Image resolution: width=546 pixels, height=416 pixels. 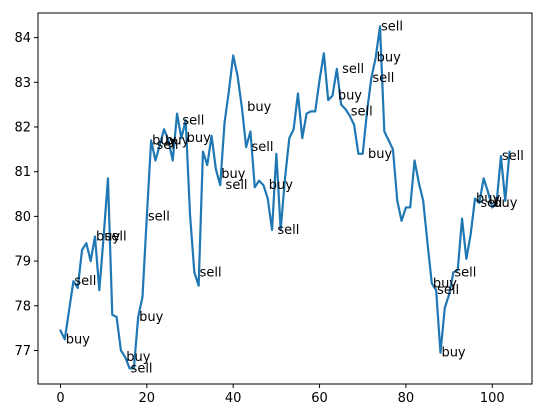 What do you see at coordinates (22, 38) in the screenshot?
I see `y-tick-label: 84` at bounding box center [22, 38].